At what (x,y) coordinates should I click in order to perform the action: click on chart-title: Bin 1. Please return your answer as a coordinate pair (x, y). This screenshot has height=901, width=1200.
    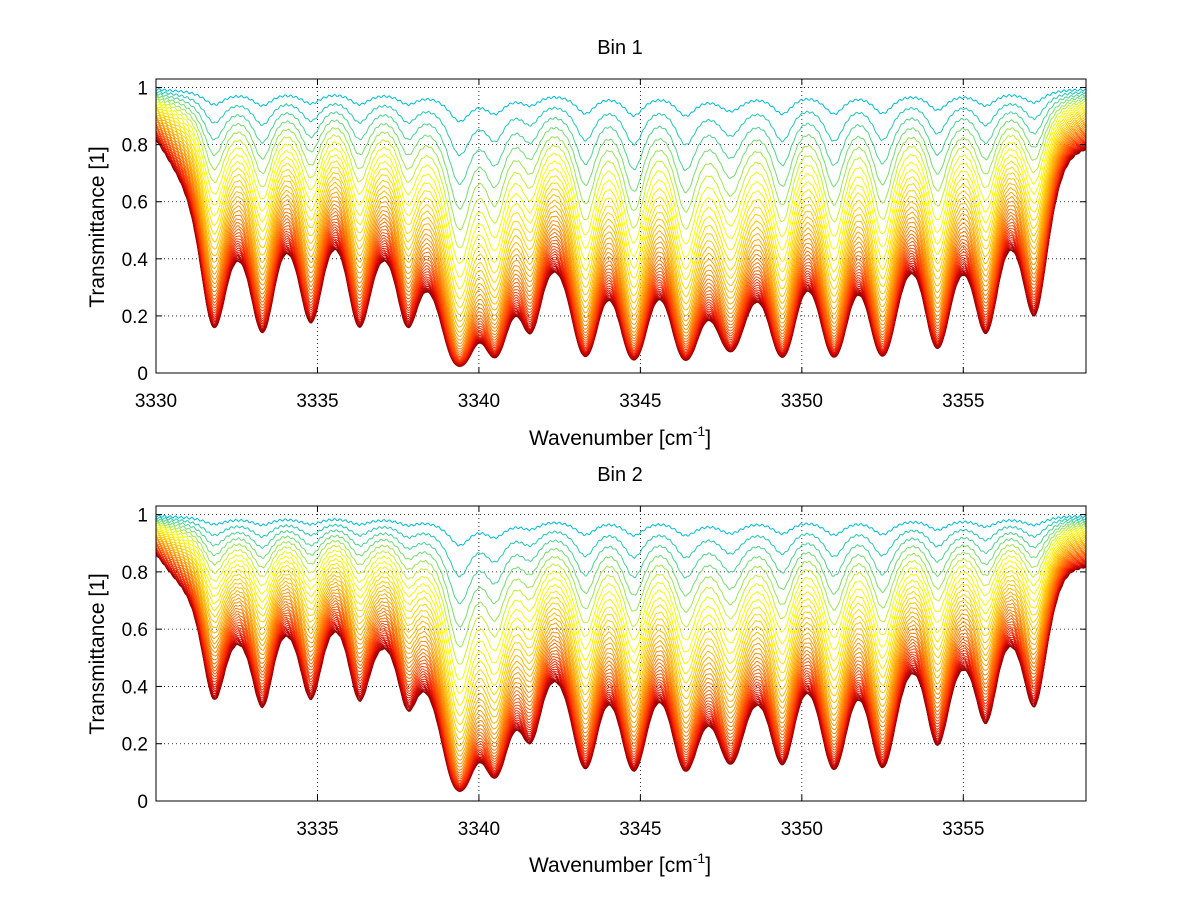
    Looking at the image, I should click on (620, 48).